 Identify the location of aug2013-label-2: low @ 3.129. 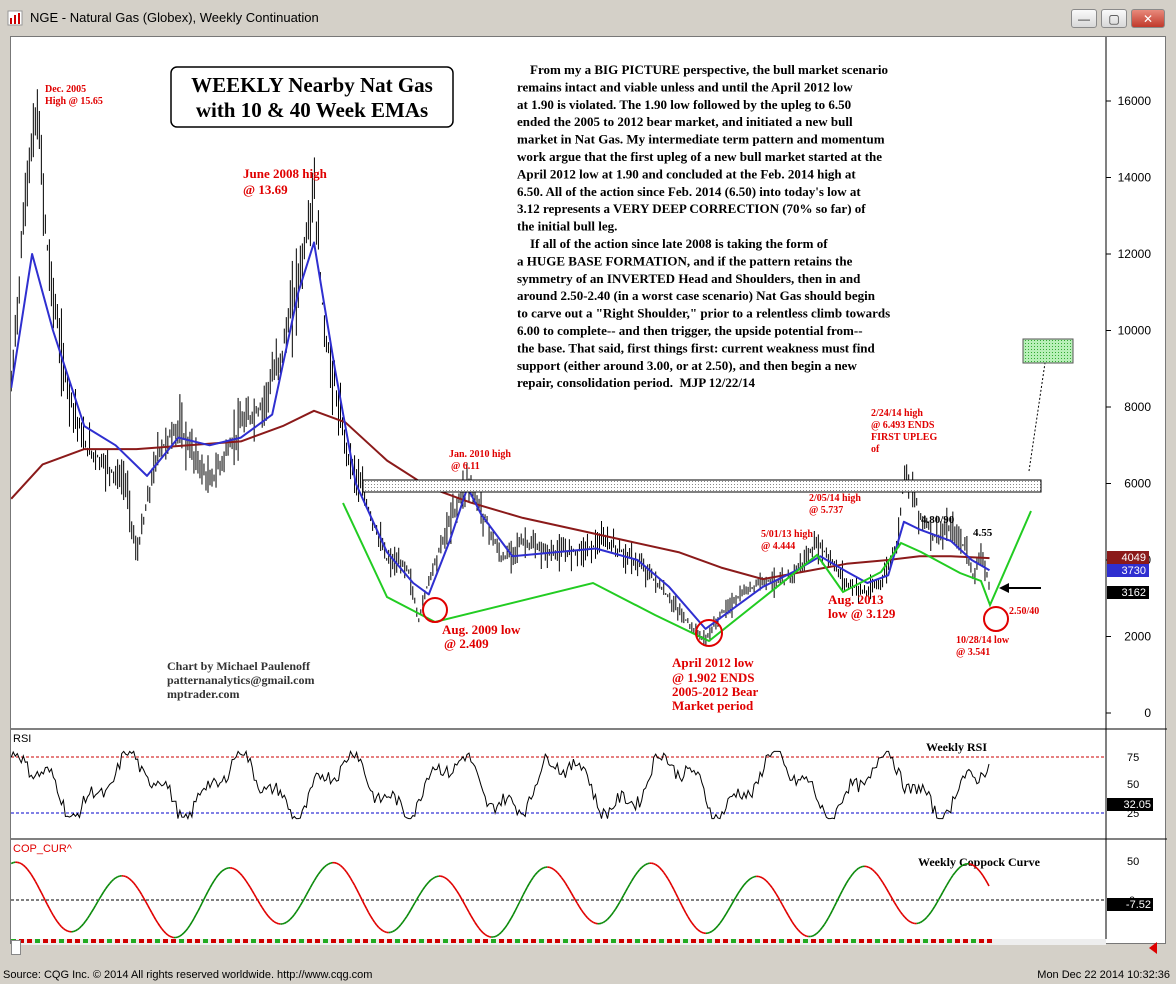
(862, 613).